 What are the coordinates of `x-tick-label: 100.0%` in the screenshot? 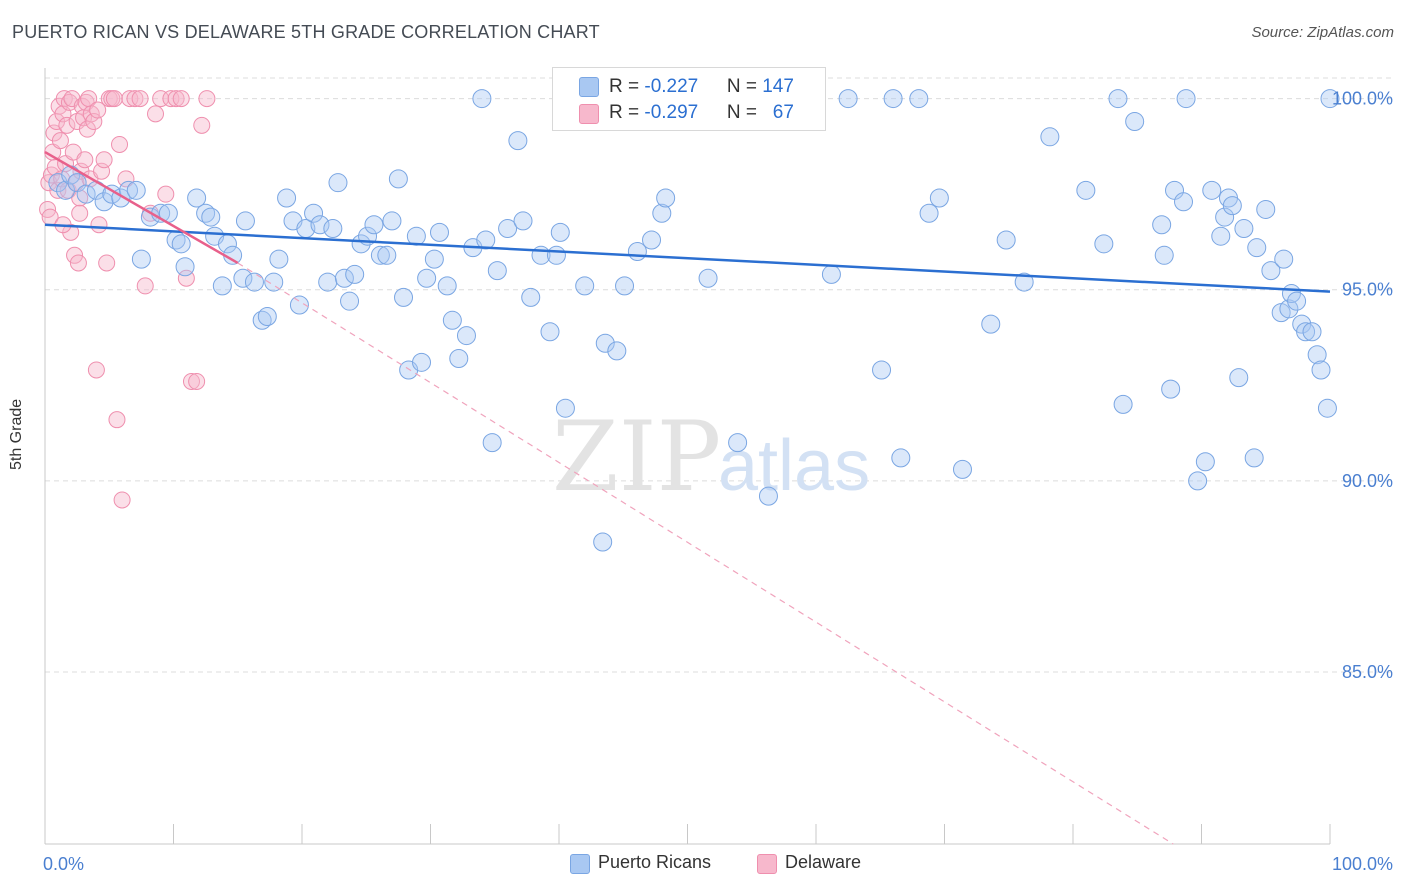 It's located at (1362, 864).